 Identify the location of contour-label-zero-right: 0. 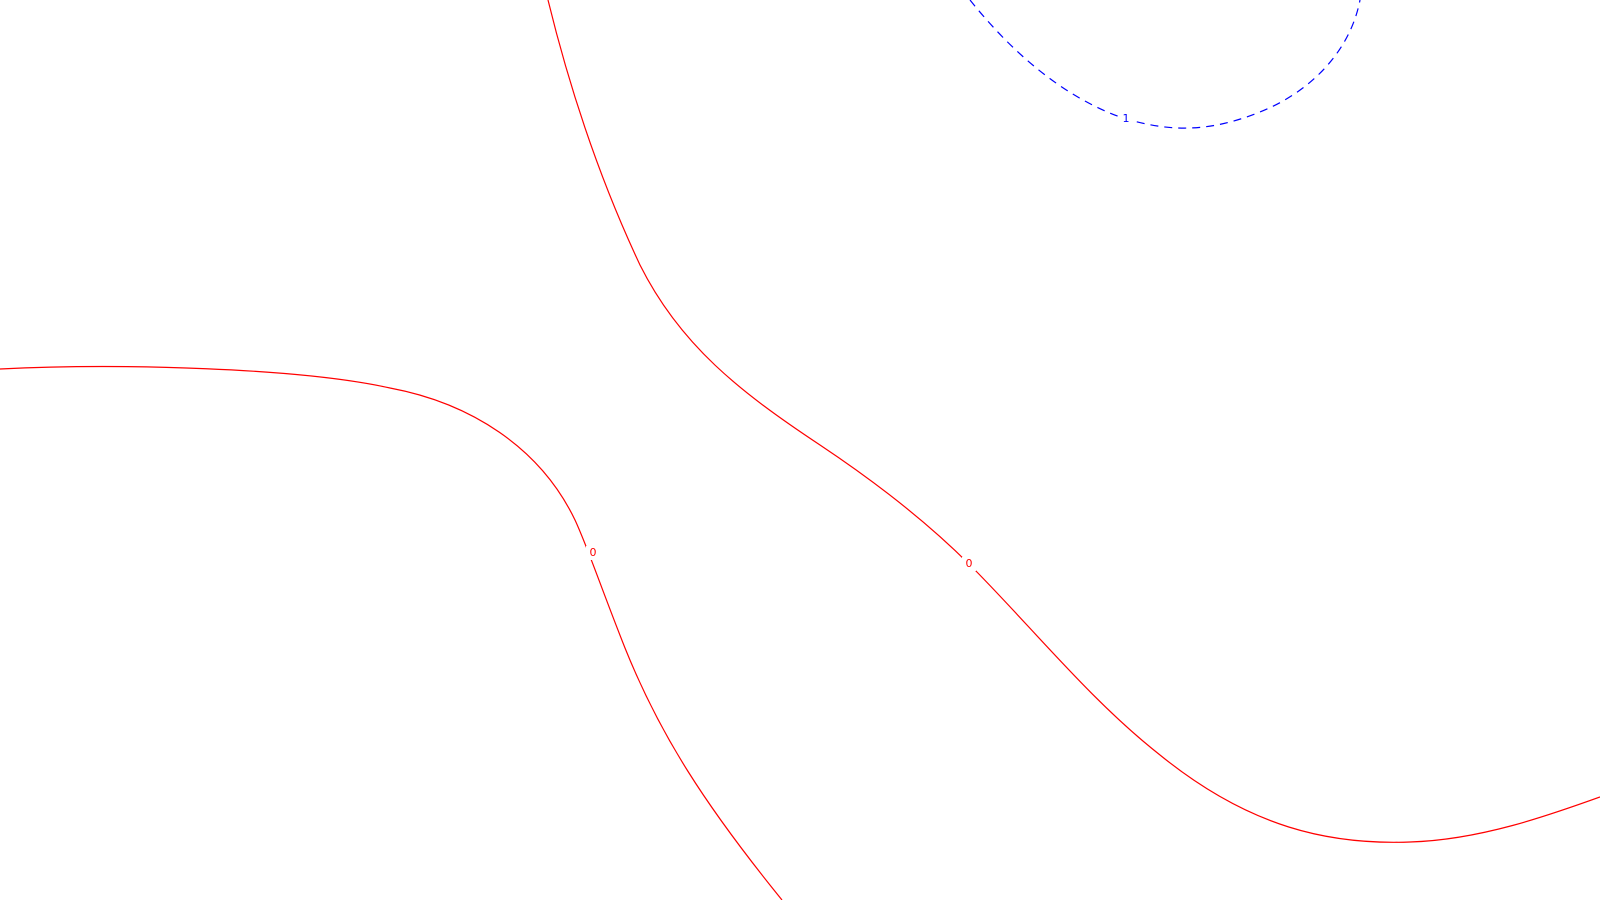
(969, 563).